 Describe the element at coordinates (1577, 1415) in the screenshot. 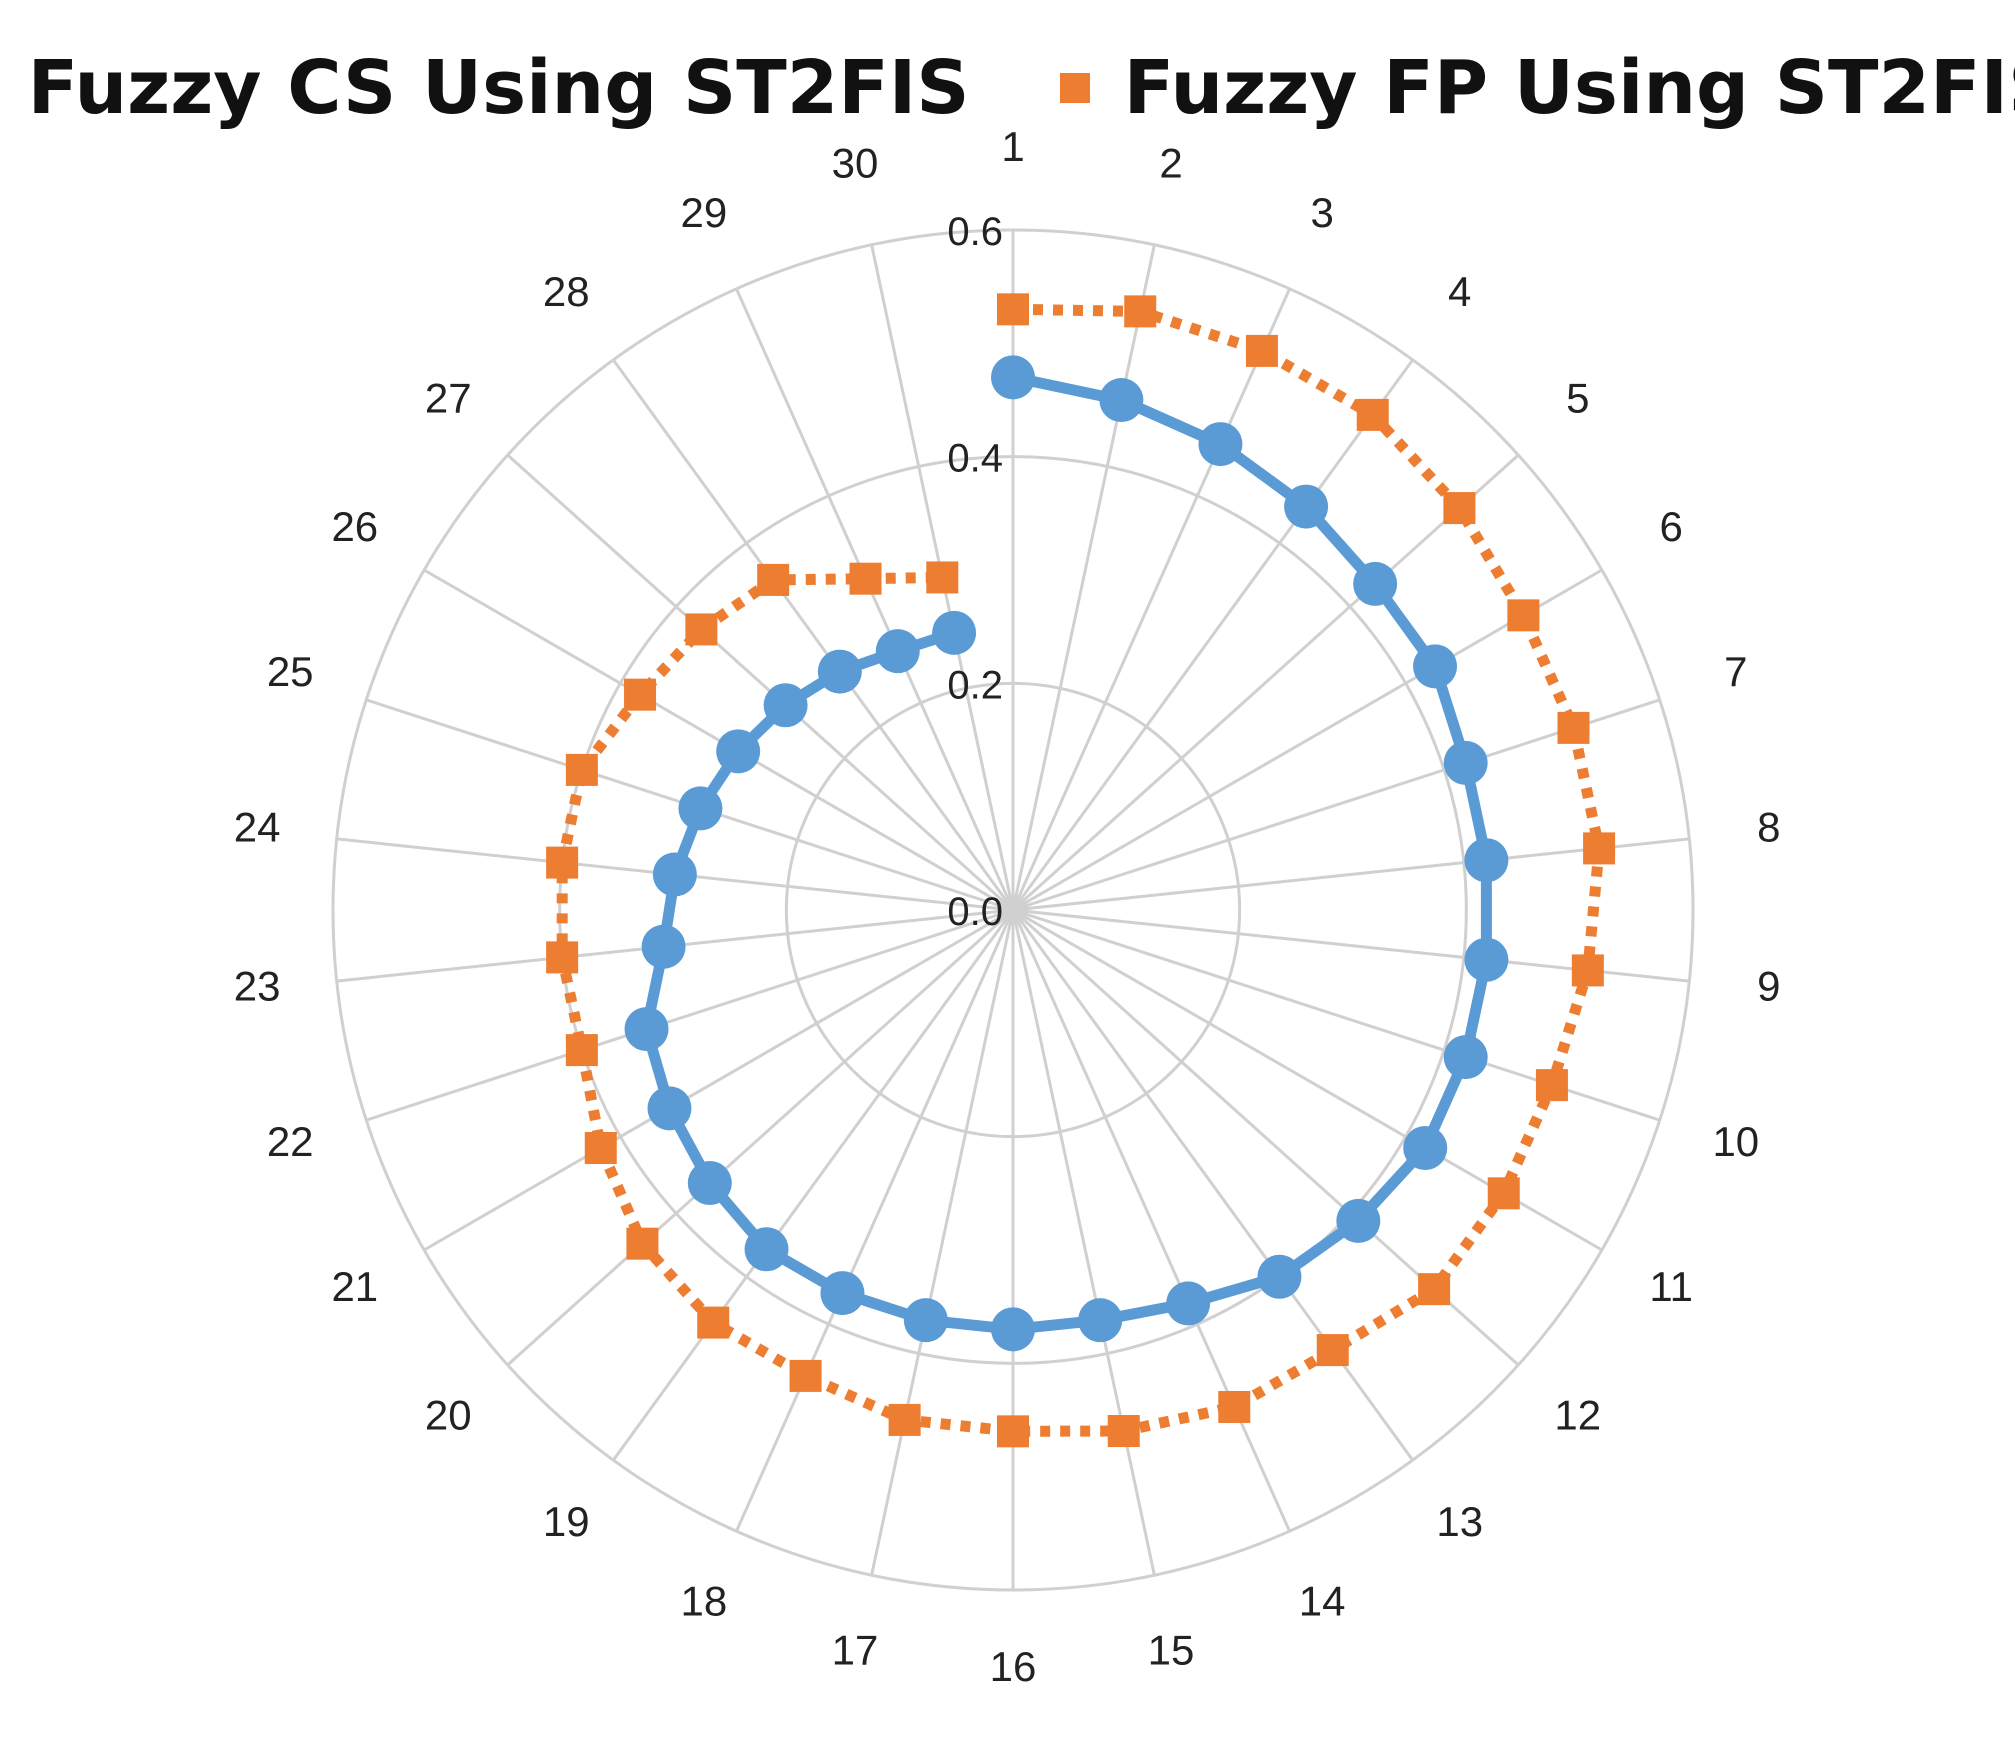

I see `category-label: 12` at that location.